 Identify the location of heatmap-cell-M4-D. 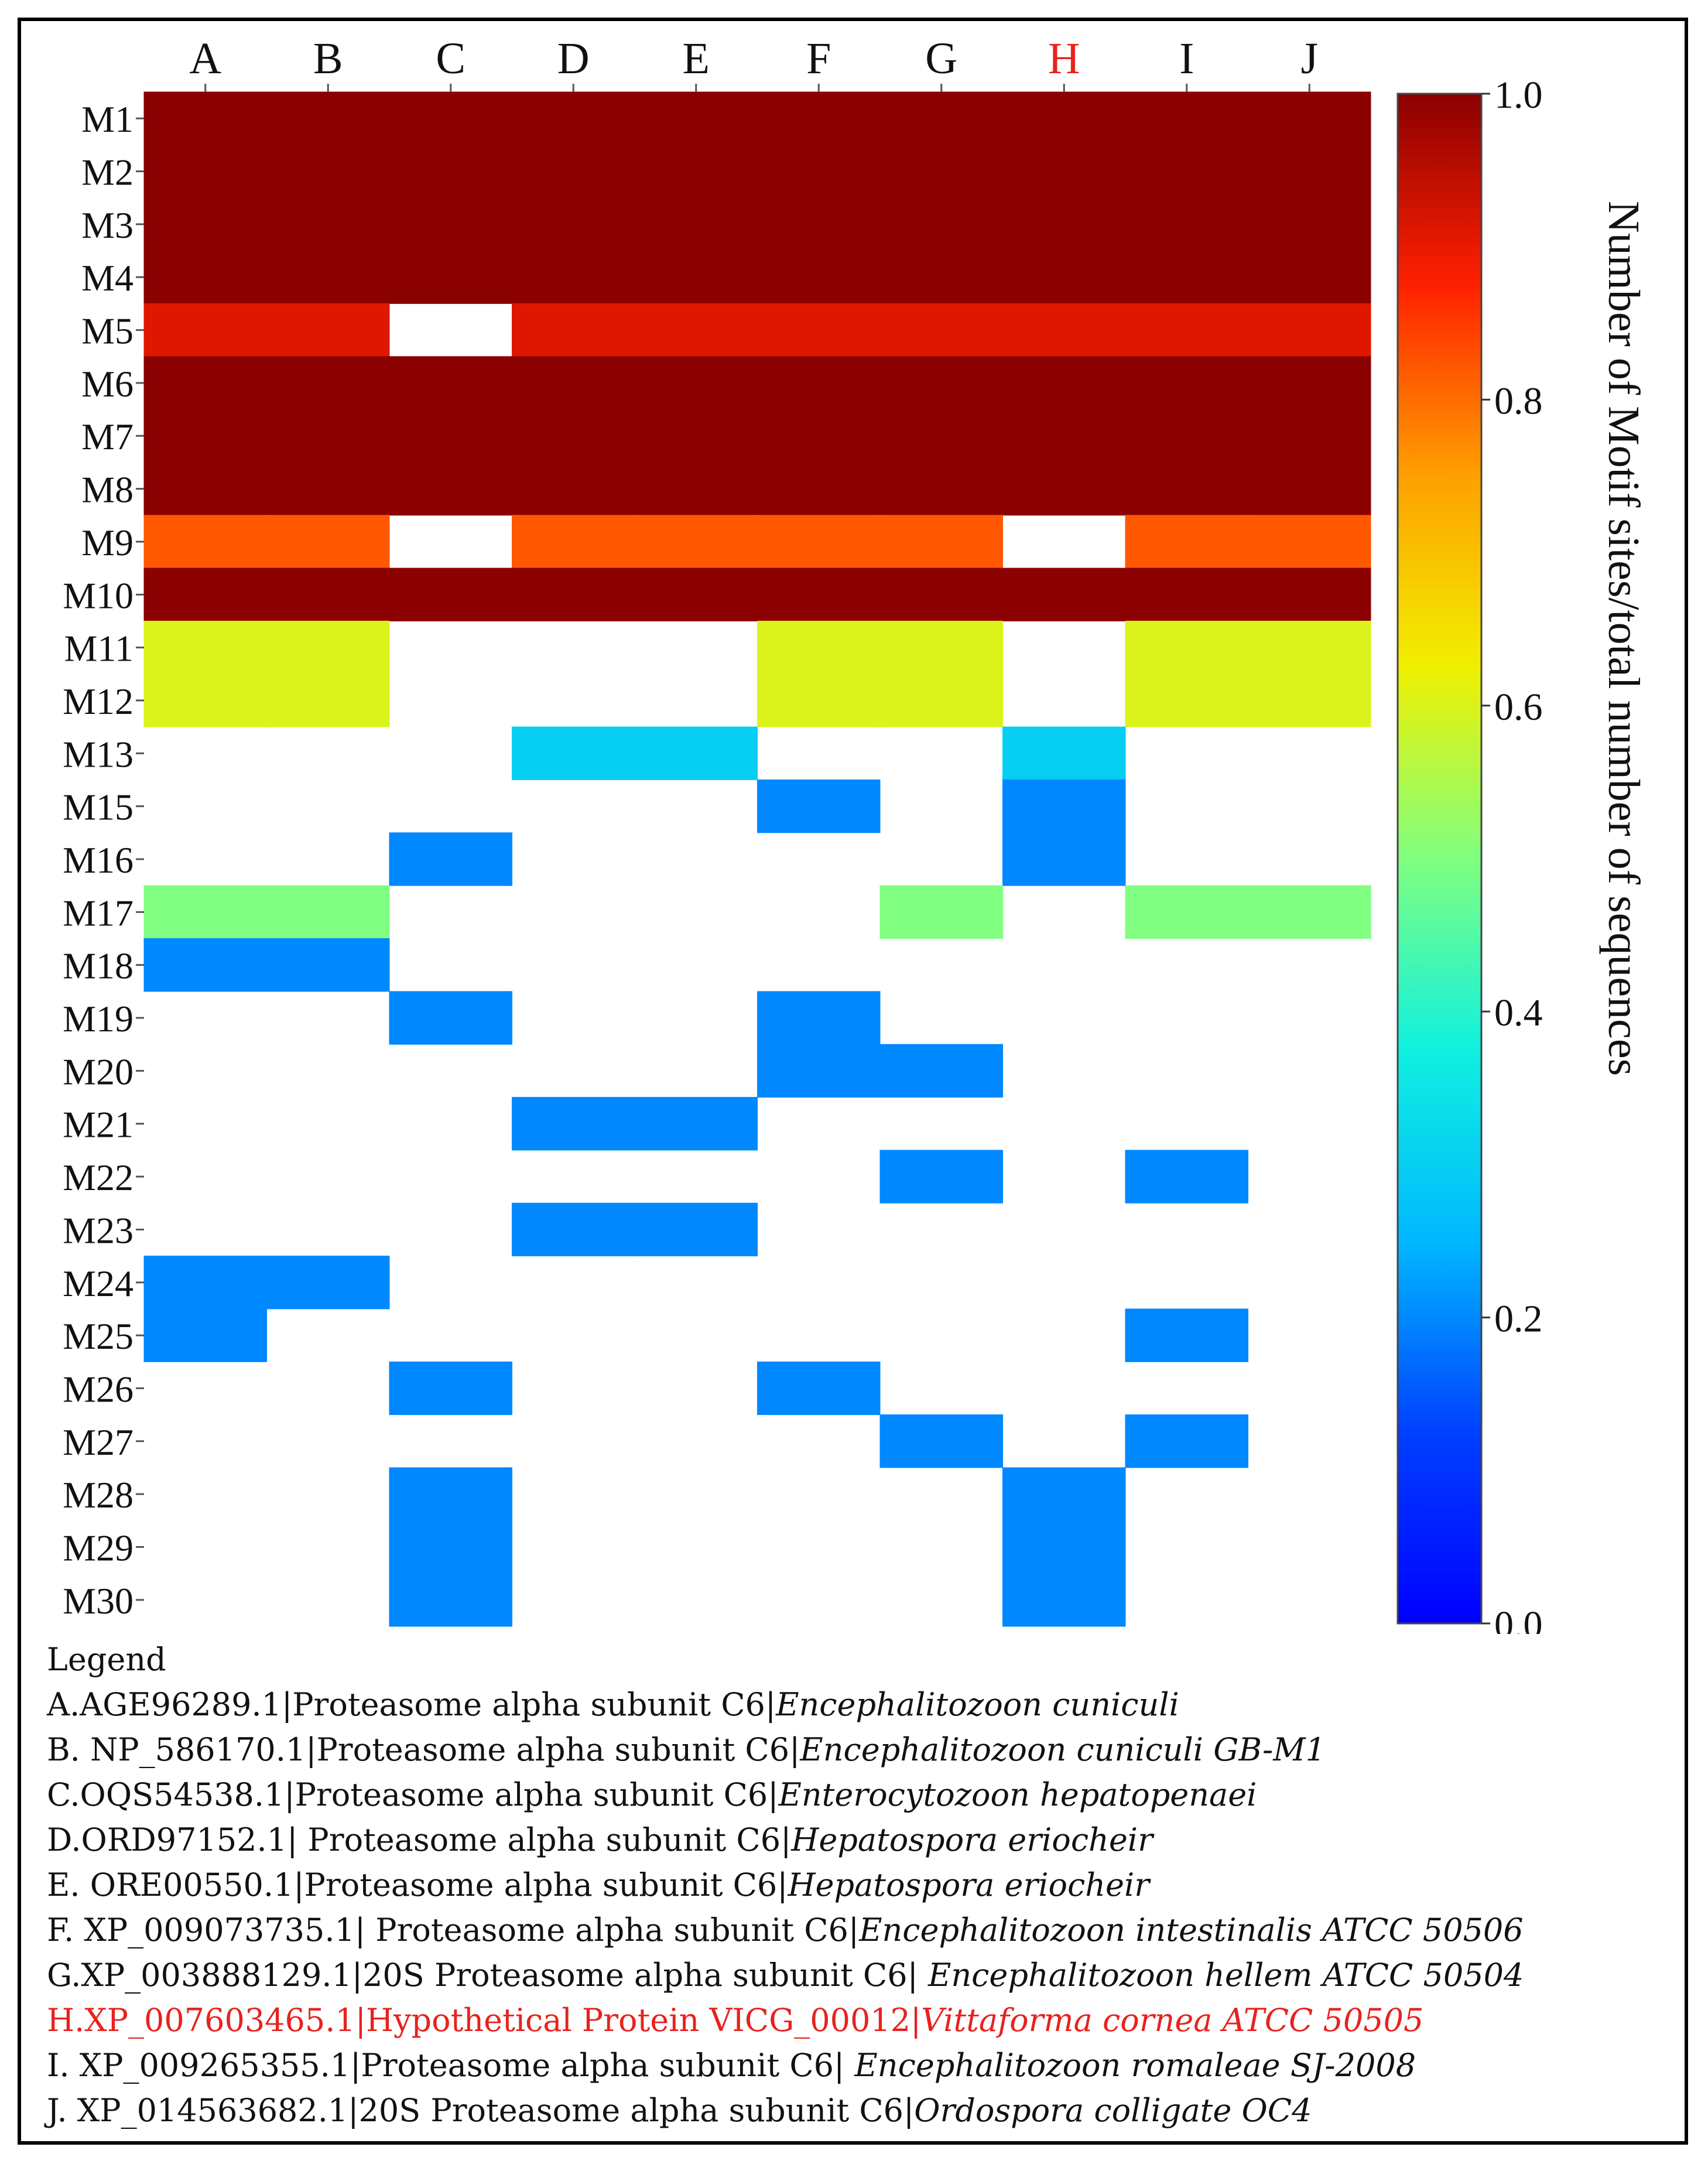
(573, 277).